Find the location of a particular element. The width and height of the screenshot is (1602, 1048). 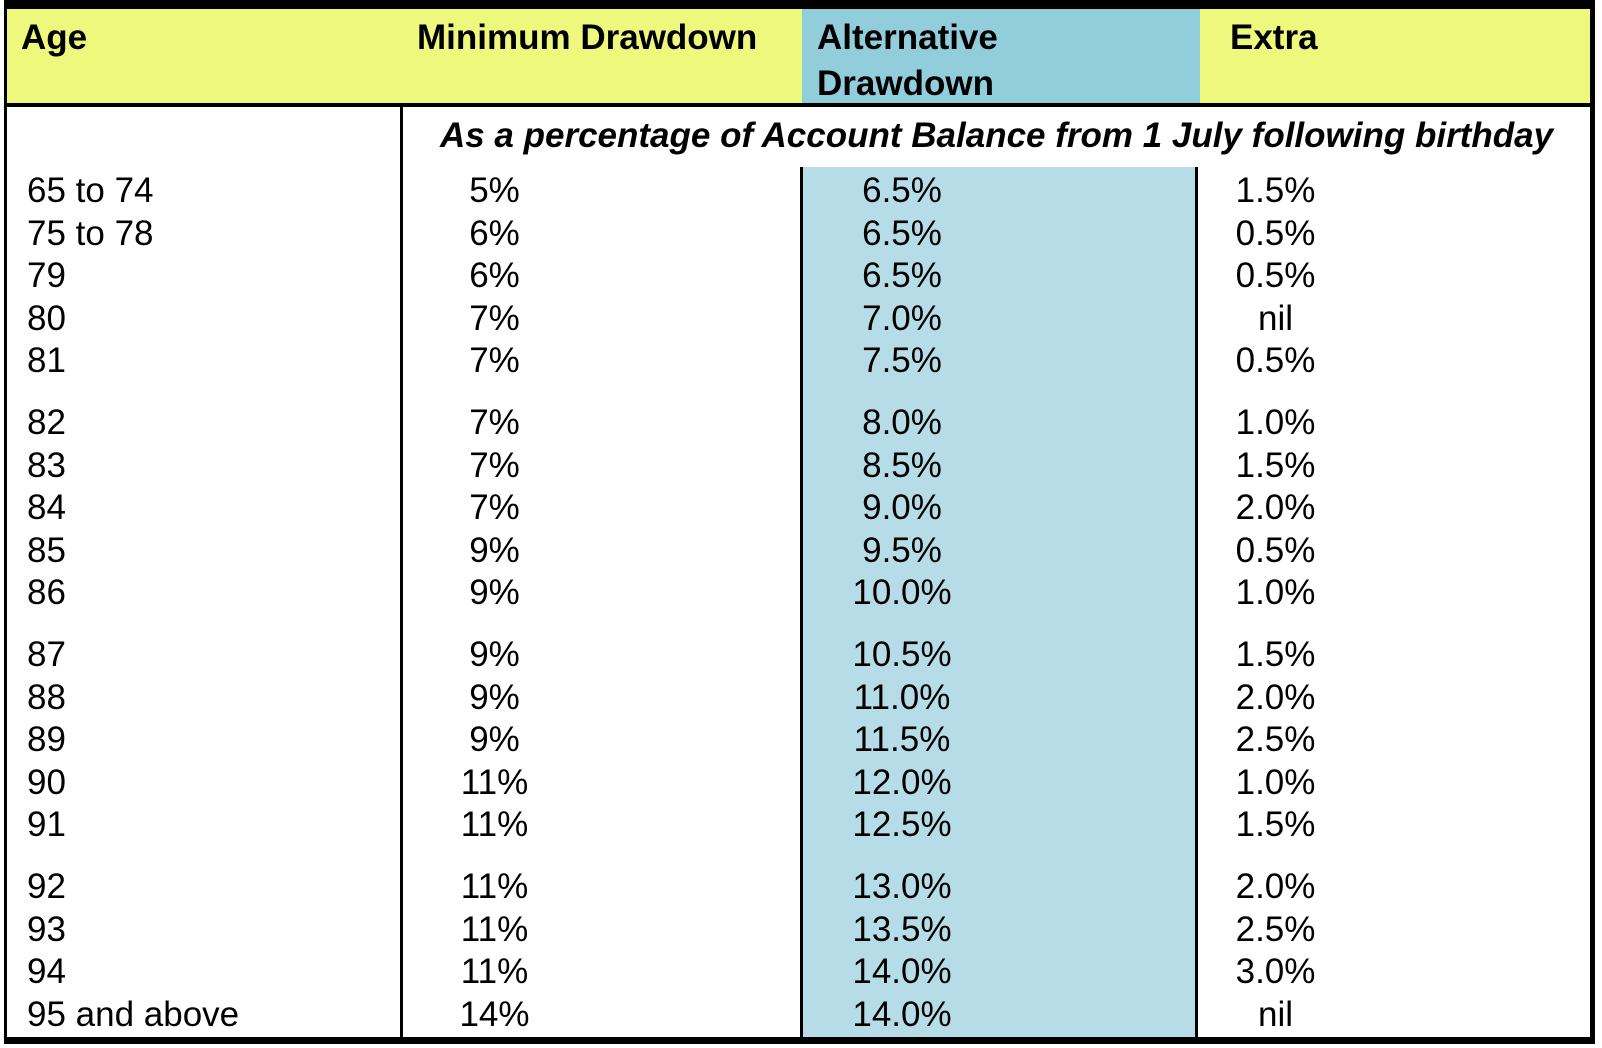

alternative-drawdown-cell: 7.0% is located at coordinates (902, 318).